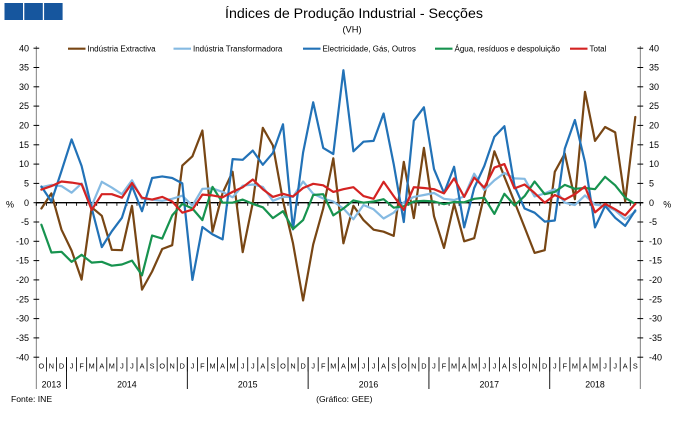 This screenshot has width=689, height=421. Describe the element at coordinates (490, 384) in the screenshot. I see `svg-text: 2017` at that location.